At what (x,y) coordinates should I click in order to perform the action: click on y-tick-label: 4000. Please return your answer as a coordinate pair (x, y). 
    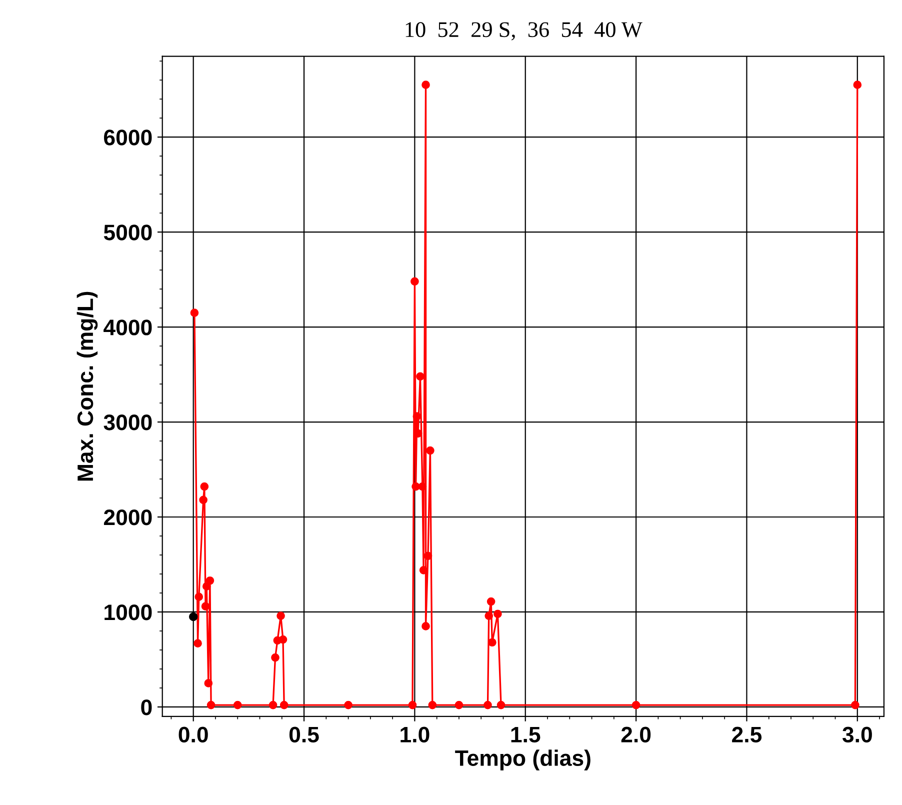
    Looking at the image, I should click on (128, 328).